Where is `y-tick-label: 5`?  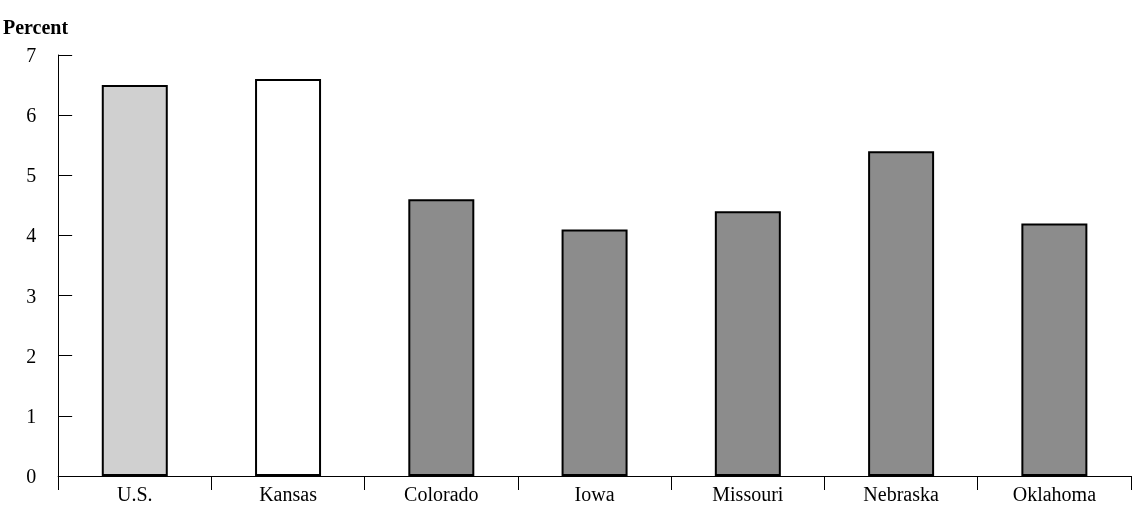 y-tick-label: 5 is located at coordinates (31, 175).